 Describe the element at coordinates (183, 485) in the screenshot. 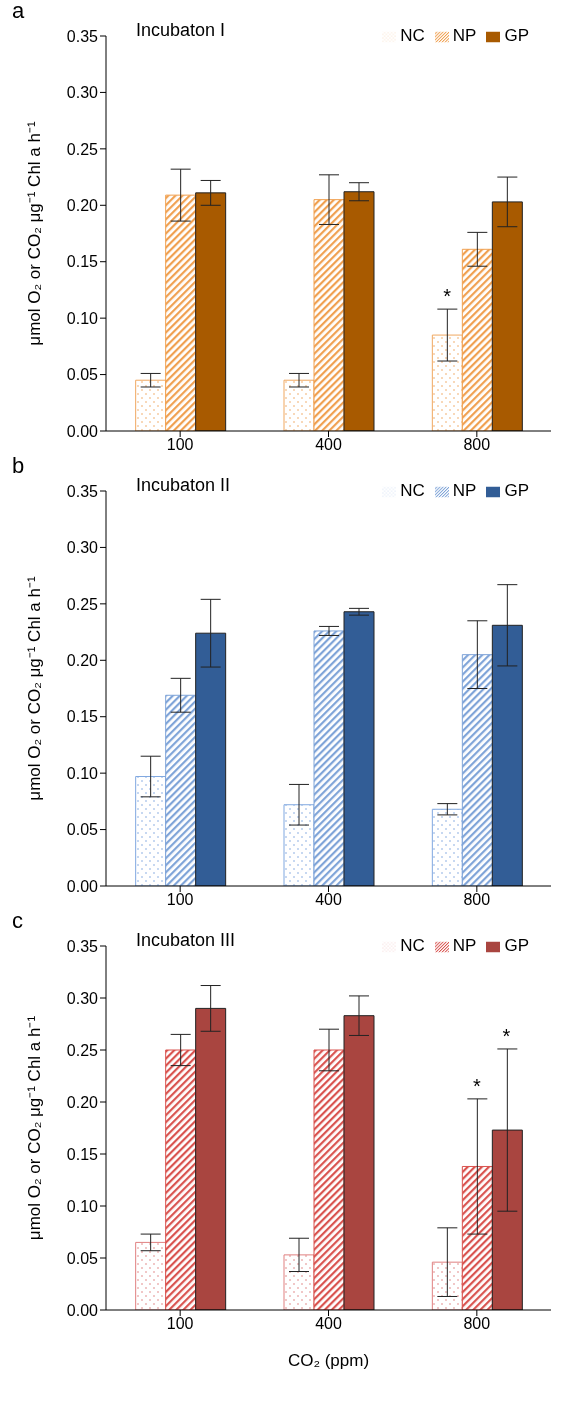

I see `chart-title: Incubaton II` at that location.